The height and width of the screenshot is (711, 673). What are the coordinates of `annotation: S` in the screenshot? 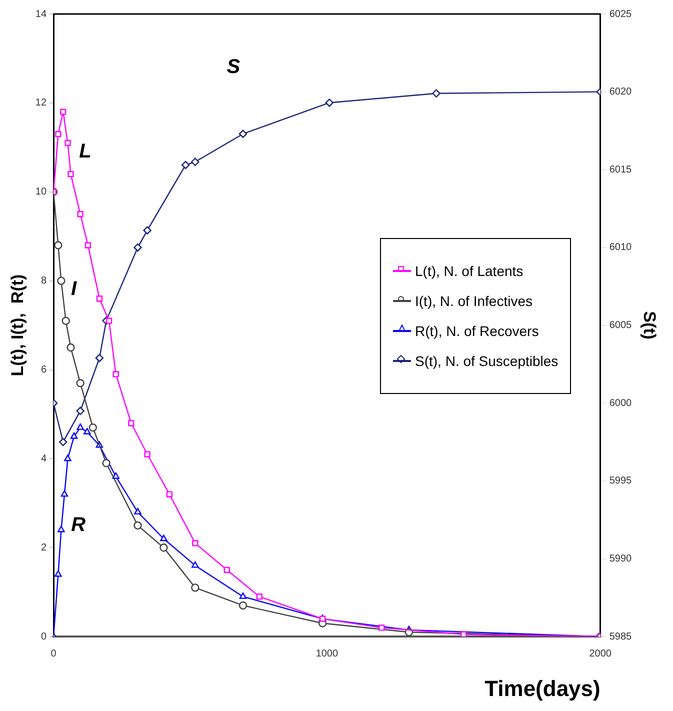 It's located at (233, 67).